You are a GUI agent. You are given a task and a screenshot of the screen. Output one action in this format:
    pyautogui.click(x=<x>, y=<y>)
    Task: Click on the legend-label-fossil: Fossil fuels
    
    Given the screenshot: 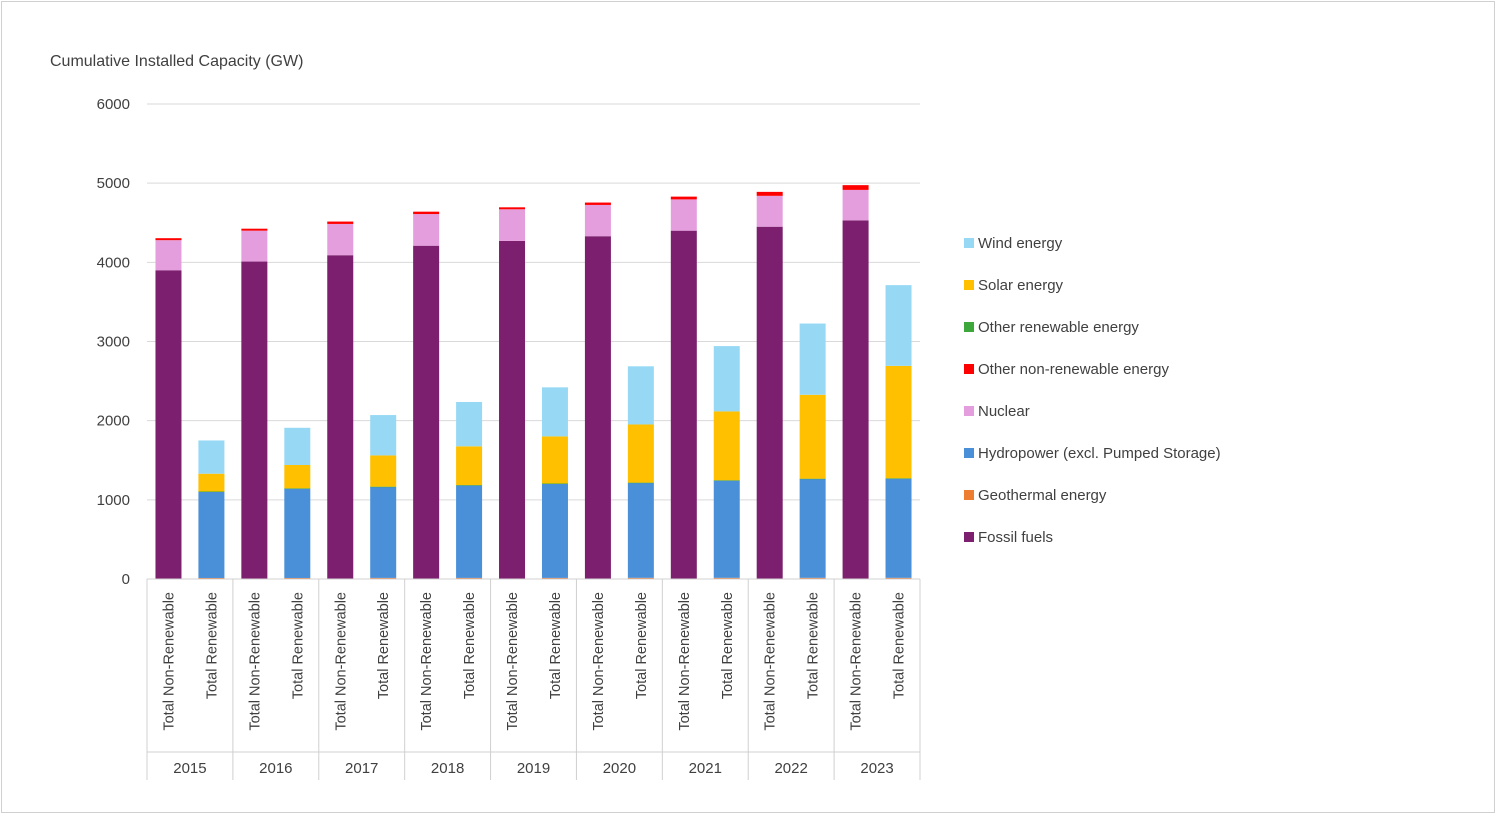 What is the action you would take?
    pyautogui.click(x=1015, y=537)
    